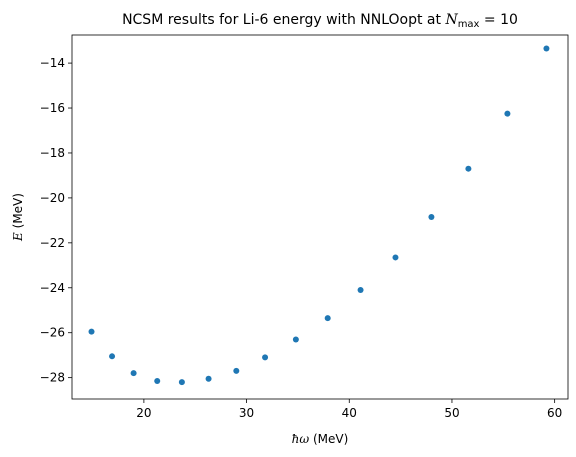 This screenshot has height=457, width=576. Describe the element at coordinates (52, 243) in the screenshot. I see `y-tick-label: −22` at that location.